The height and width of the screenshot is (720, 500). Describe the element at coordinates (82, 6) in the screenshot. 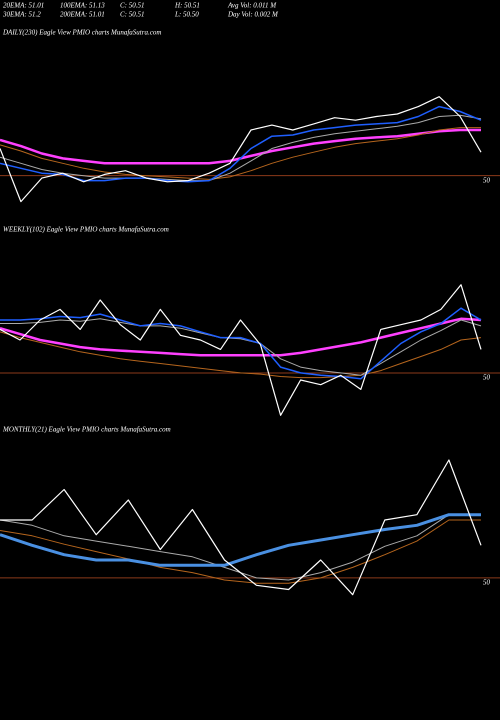

I see `header-stat: 100EMA: 51.13` at that location.